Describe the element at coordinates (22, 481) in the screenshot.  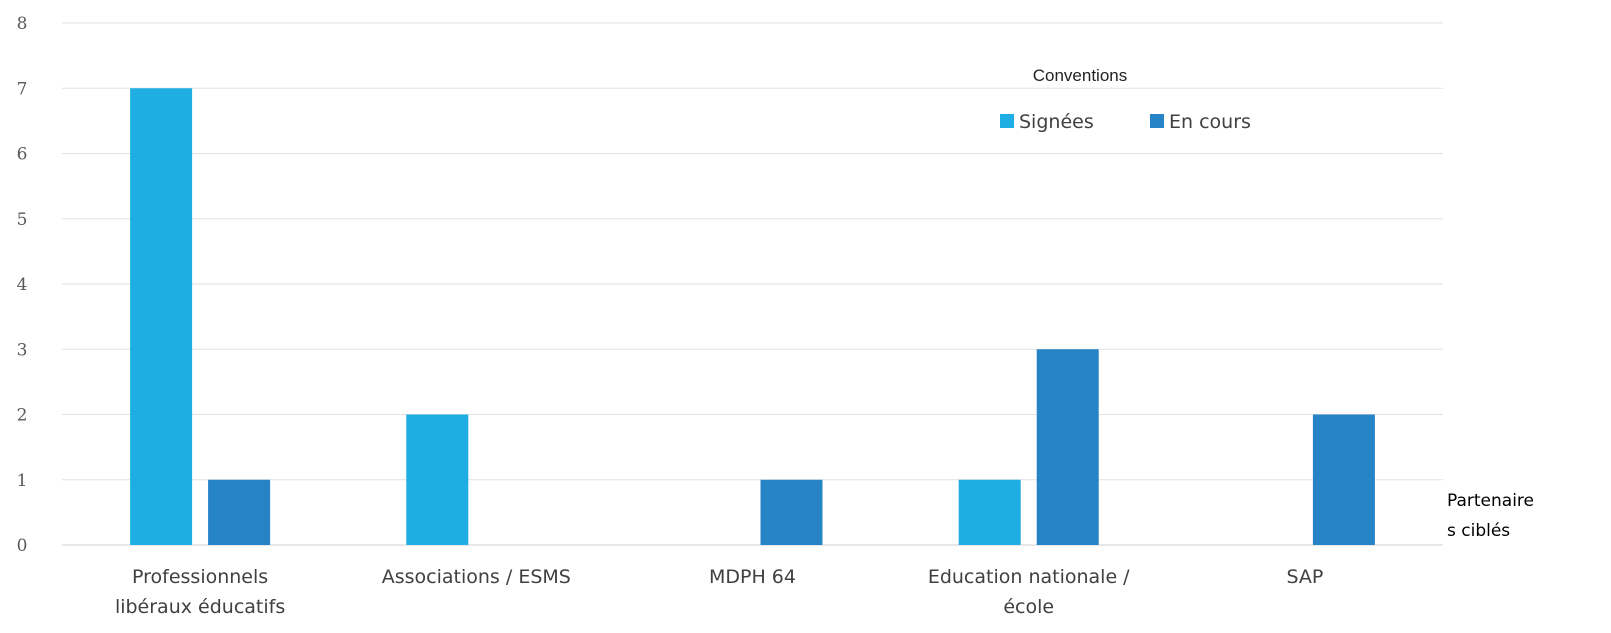
I see `y-tick-label: 1` at that location.